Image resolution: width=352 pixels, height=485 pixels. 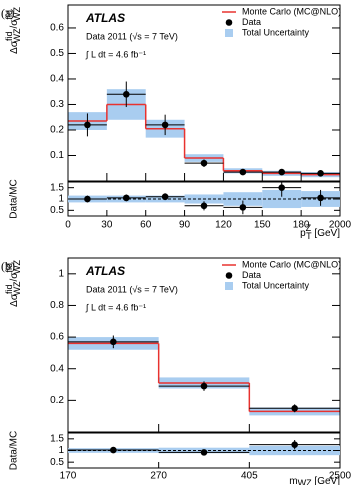 I want to click on x-tick-label: 2000, so click(x=340, y=225).